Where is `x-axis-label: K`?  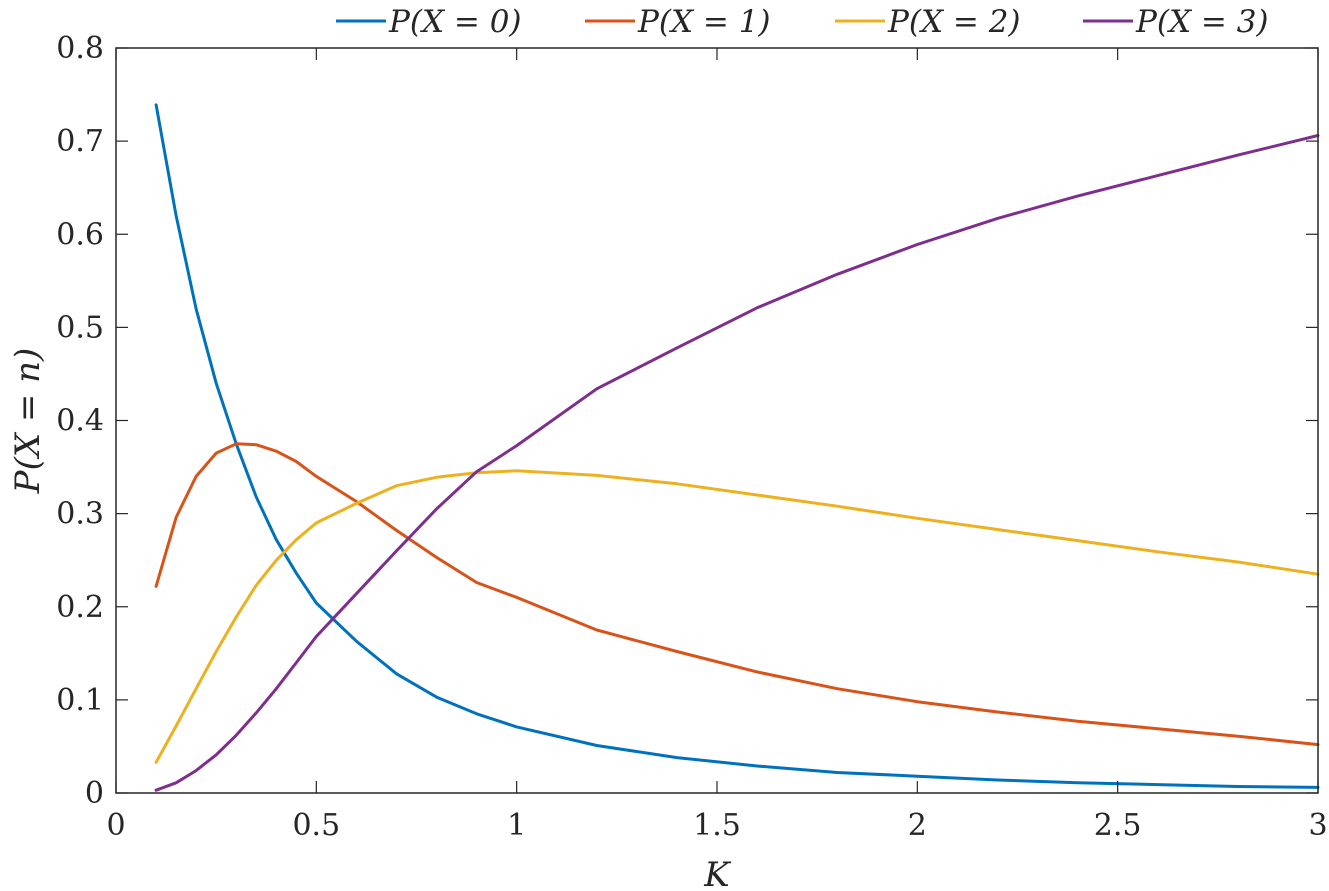
x-axis-label: K is located at coordinates (717, 873).